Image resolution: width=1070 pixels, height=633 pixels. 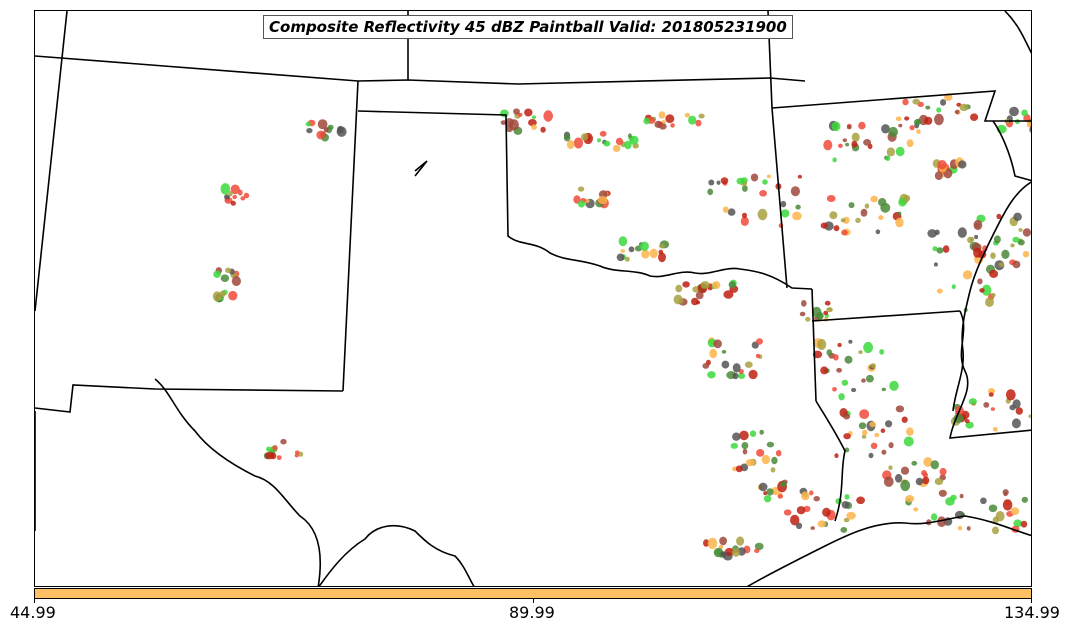 I want to click on boundary-ms-river, so click(x=991, y=296).